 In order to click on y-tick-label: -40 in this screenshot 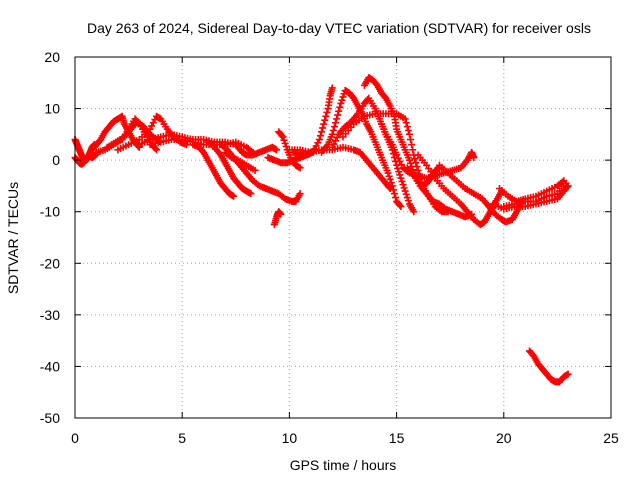, I will do `click(50, 366)`.